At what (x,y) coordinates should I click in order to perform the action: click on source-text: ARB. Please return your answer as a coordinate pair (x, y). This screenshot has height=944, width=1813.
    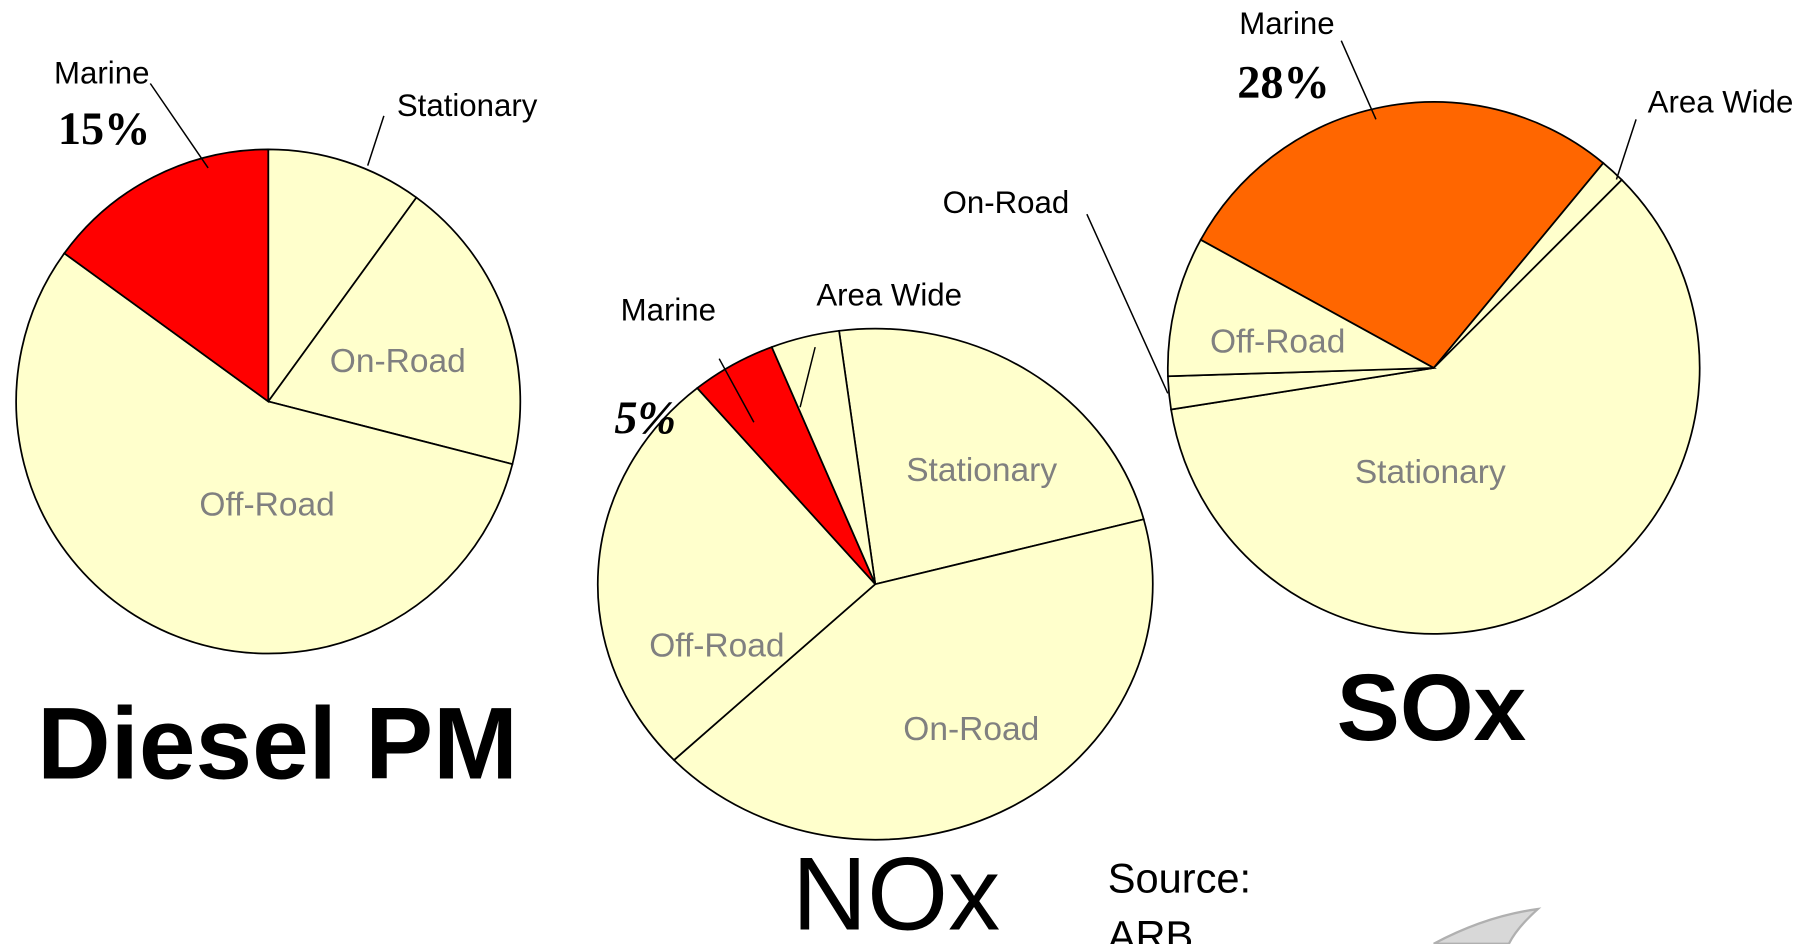
    Looking at the image, I should click on (1151, 928).